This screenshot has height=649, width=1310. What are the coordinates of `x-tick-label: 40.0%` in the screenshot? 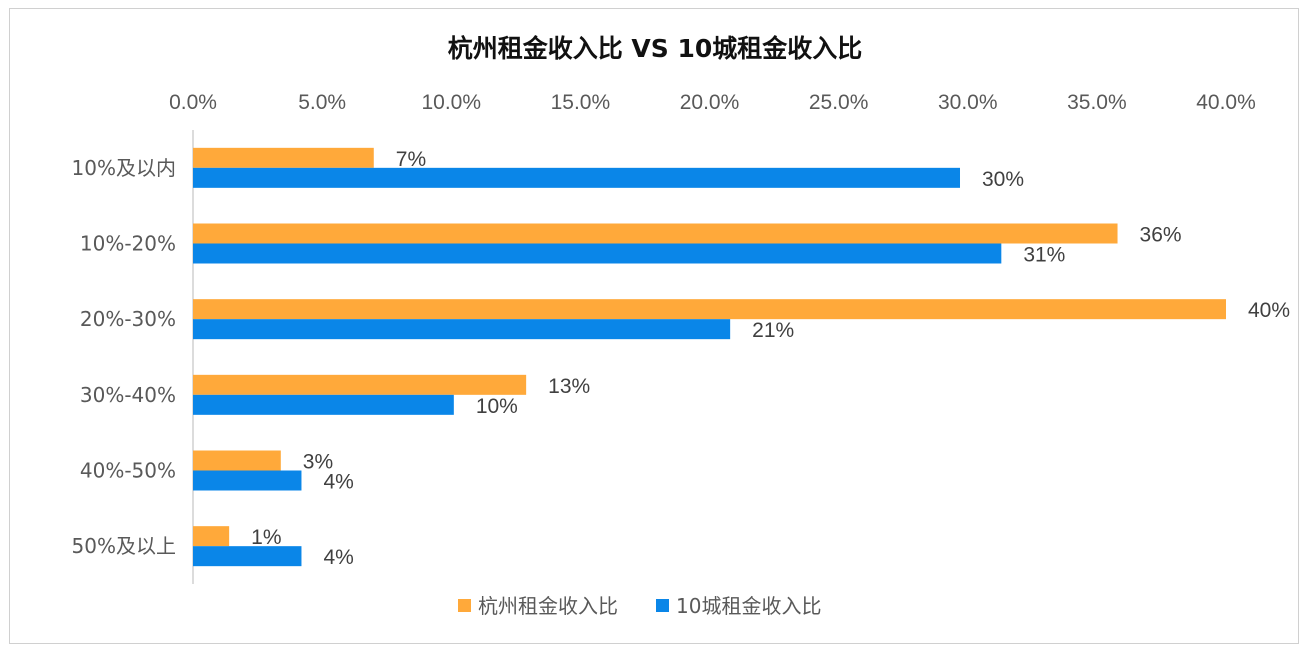 It's located at (1226, 102).